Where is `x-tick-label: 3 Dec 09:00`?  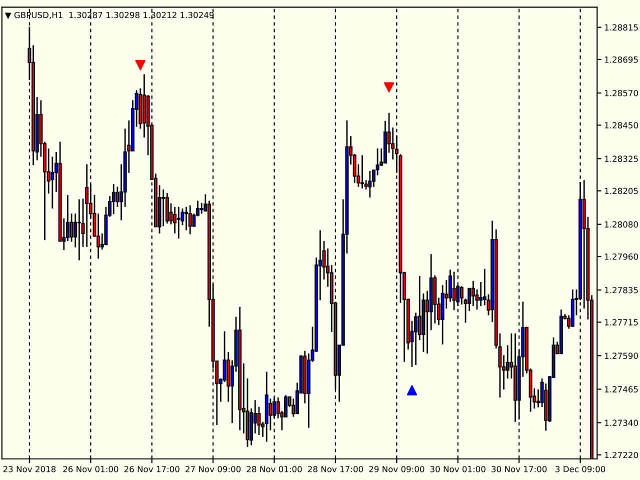
x-tick-label: 3 Dec 09:00 is located at coordinates (581, 469).